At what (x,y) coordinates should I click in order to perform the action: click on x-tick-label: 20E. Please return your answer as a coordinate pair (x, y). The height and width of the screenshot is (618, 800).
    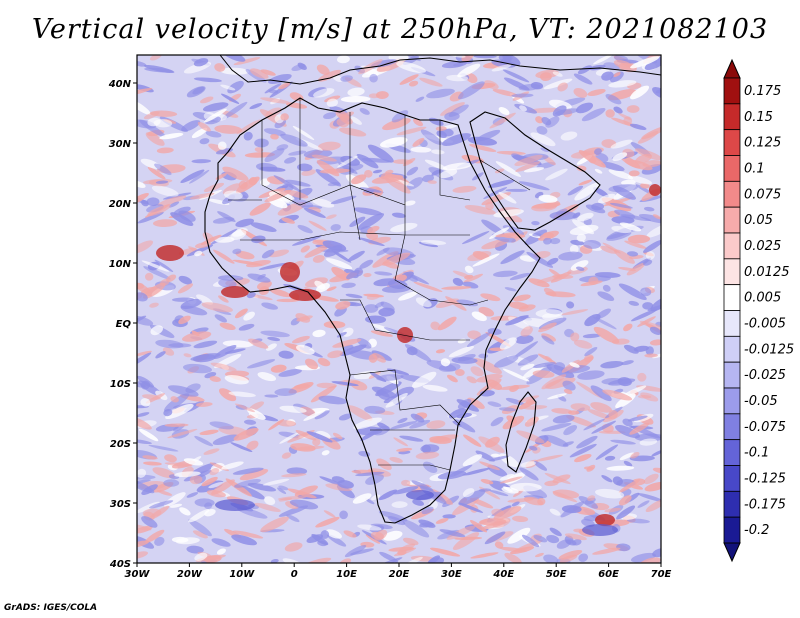
    Looking at the image, I should click on (399, 574).